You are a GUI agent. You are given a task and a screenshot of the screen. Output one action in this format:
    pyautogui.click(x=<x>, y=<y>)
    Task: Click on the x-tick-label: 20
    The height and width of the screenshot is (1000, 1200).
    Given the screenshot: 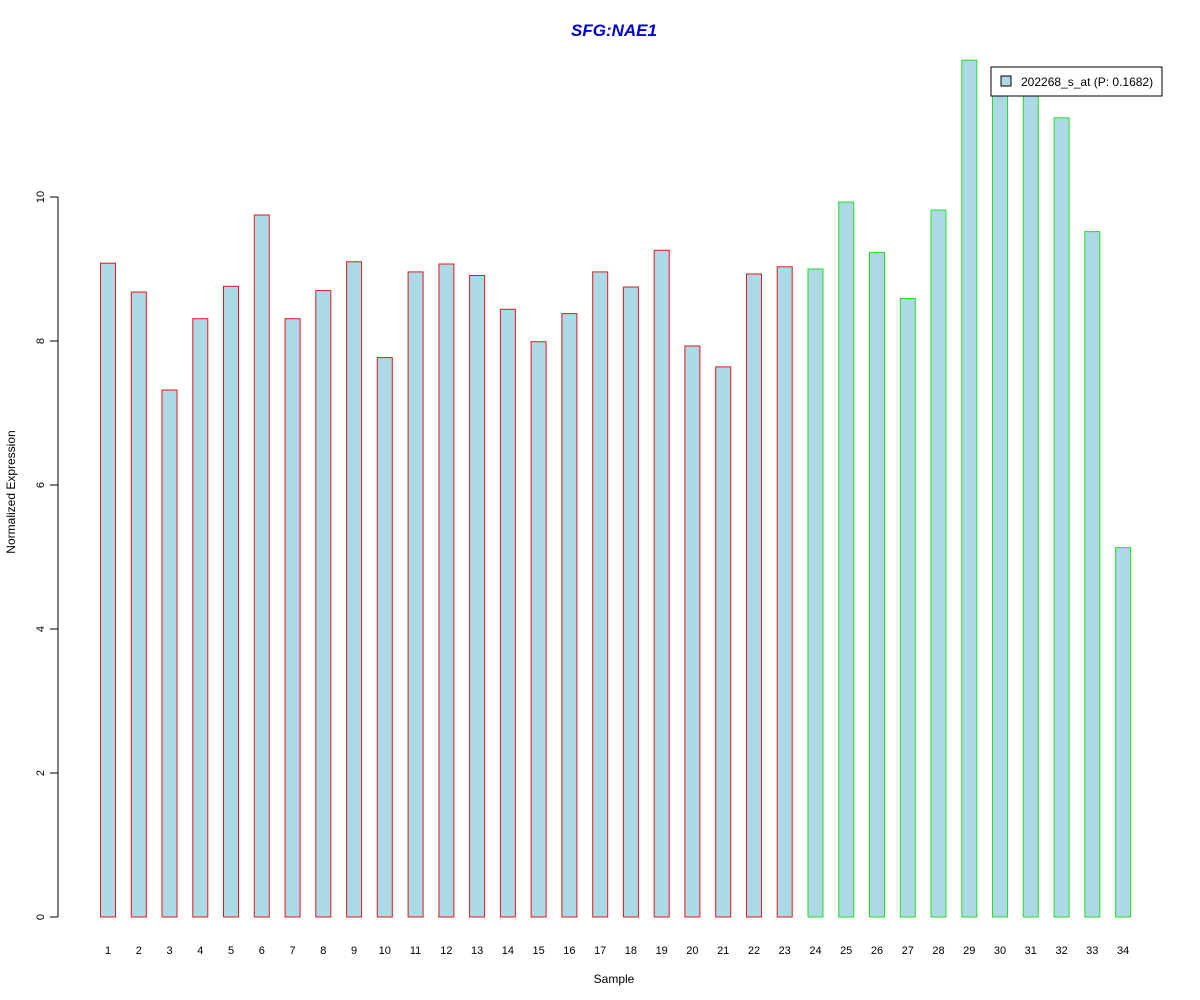 What is the action you would take?
    pyautogui.click(x=692, y=951)
    